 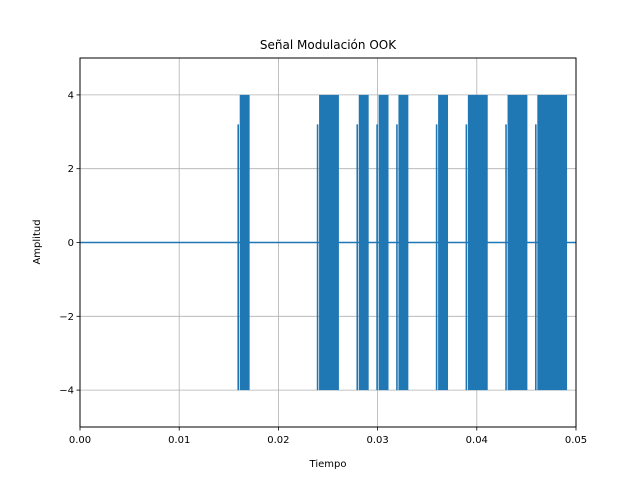 I want to click on x-tick-label: 0.02, so click(x=278, y=440).